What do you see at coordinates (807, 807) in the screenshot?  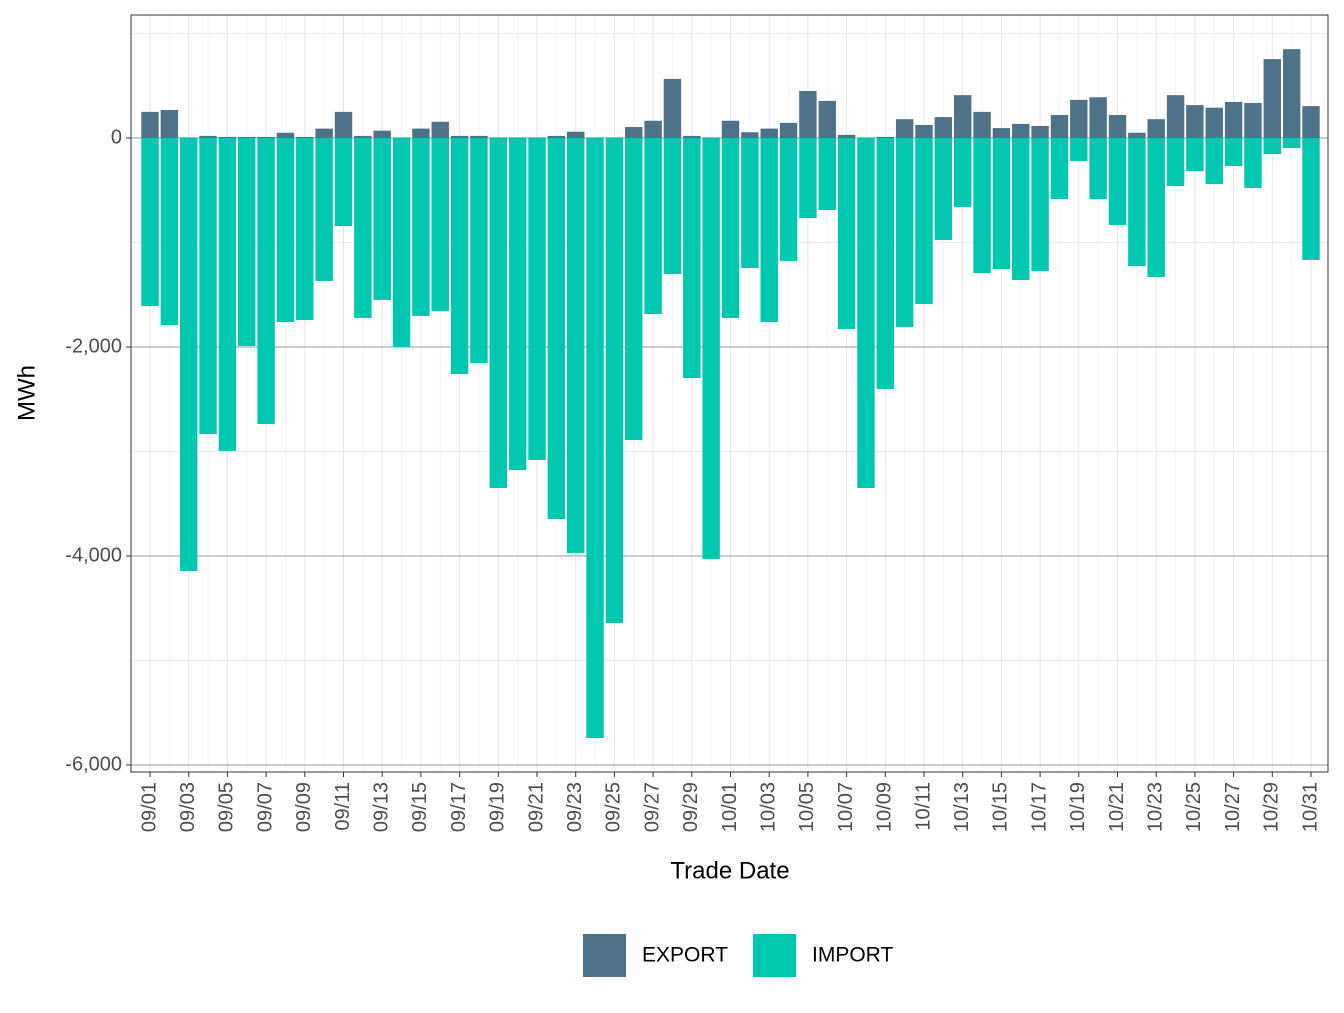 I see `x-tick-label: 10/05` at bounding box center [807, 807].